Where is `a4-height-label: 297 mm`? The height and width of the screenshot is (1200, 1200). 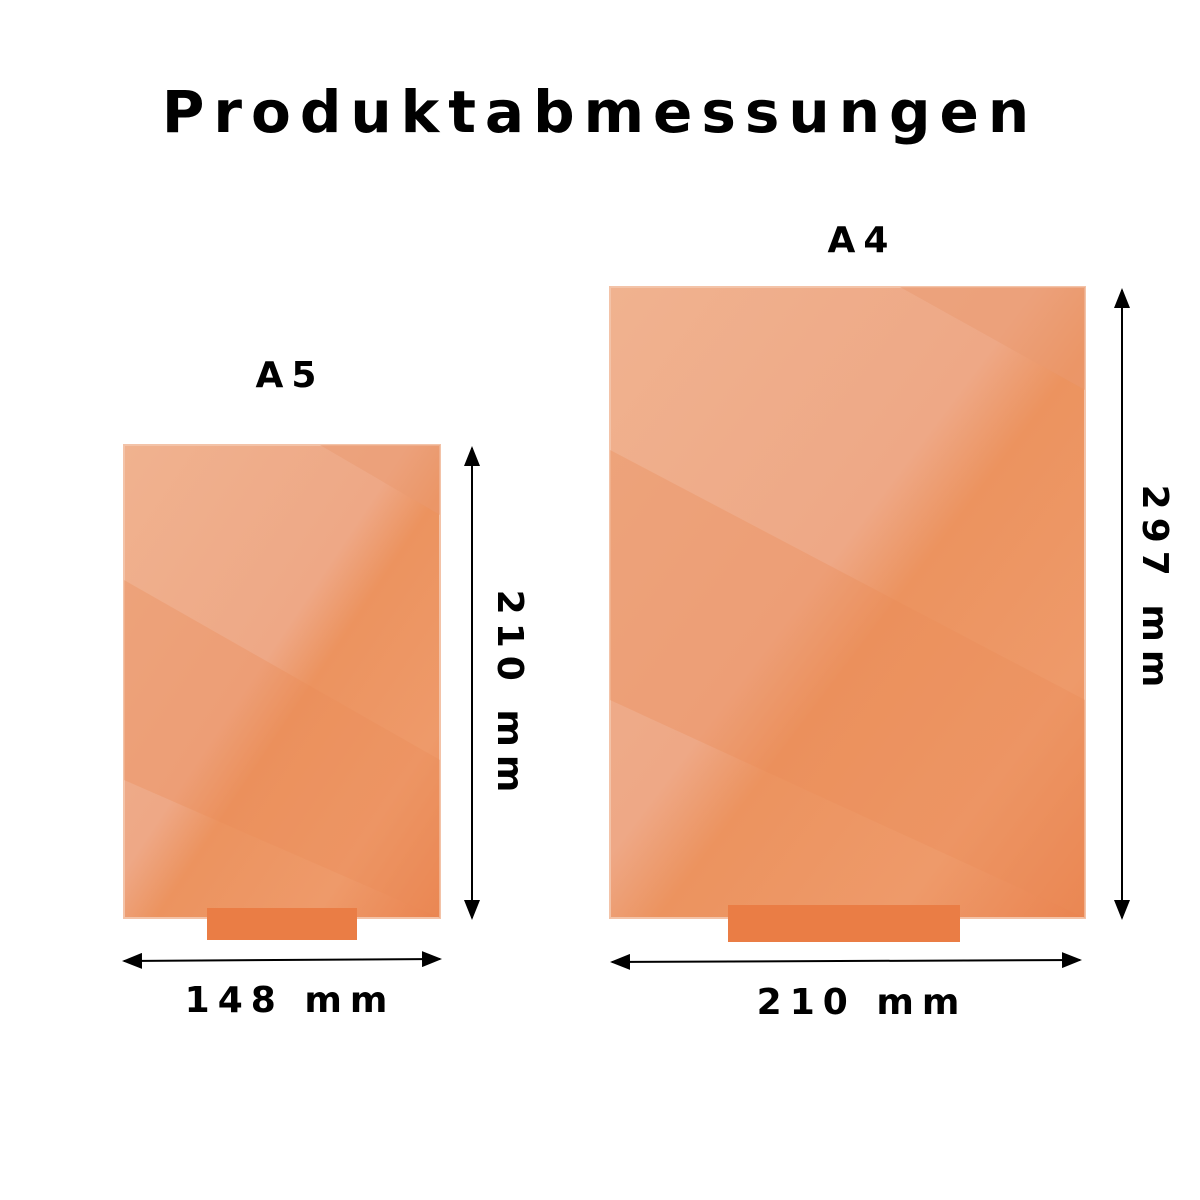
a4-height-label: 297 mm is located at coordinates (1154, 590).